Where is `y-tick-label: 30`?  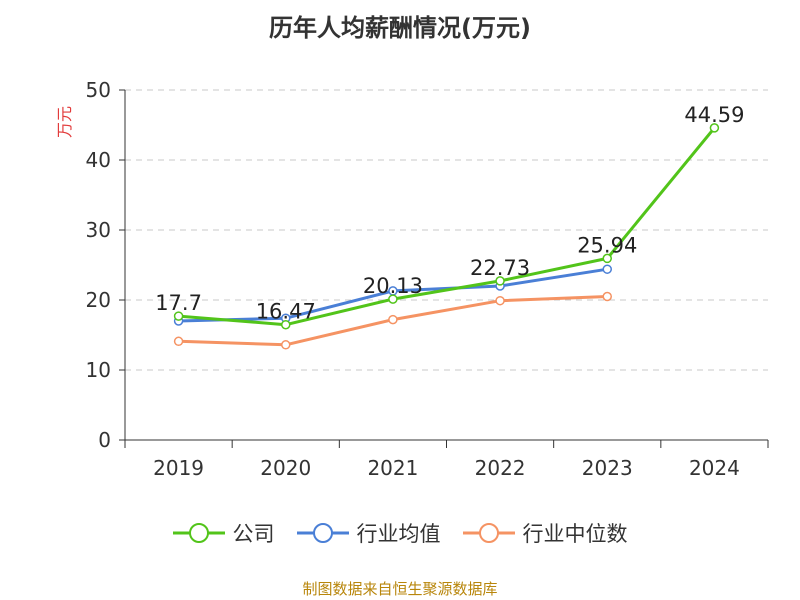 y-tick-label: 30 is located at coordinates (98, 230).